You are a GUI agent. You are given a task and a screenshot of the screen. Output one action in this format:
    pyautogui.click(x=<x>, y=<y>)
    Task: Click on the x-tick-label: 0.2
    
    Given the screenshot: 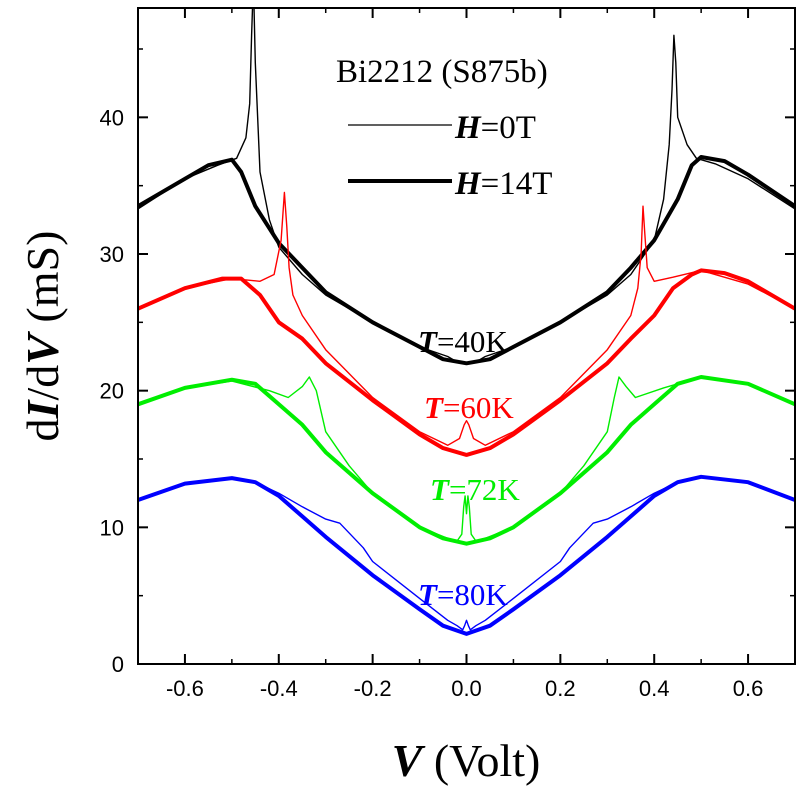 What is the action you would take?
    pyautogui.click(x=560, y=688)
    